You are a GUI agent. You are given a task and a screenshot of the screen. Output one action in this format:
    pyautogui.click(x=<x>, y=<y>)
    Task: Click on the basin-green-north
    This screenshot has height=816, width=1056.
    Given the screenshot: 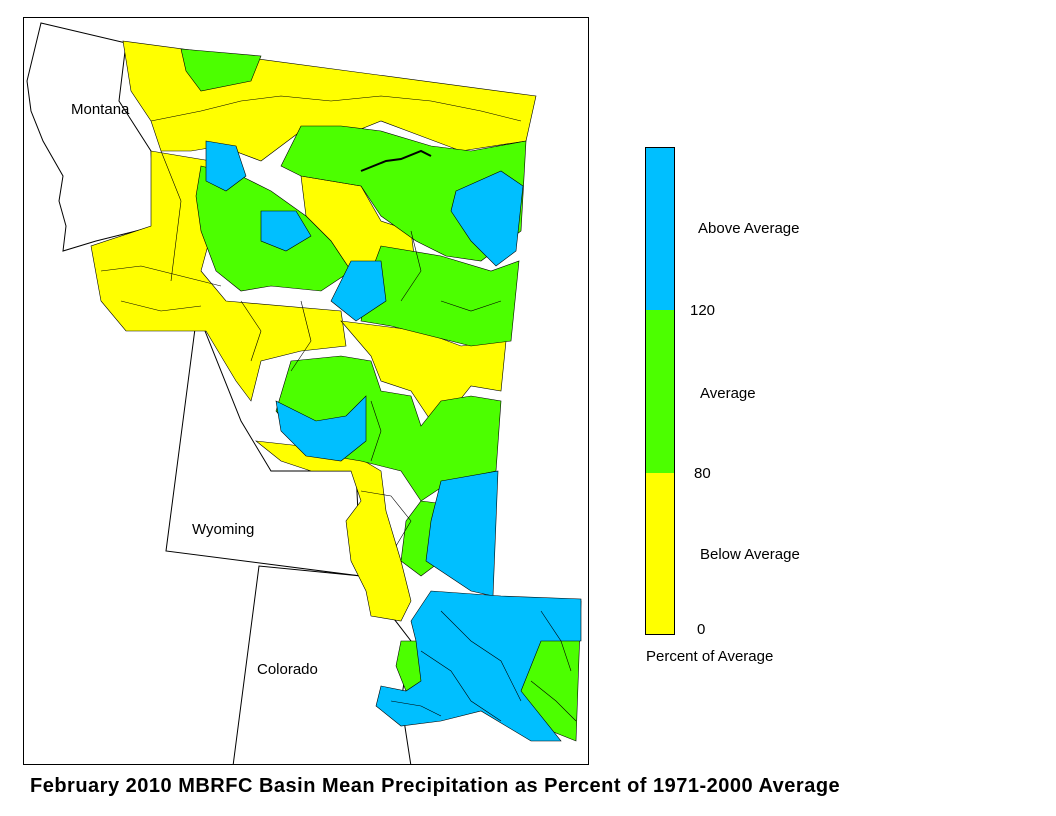 What is the action you would take?
    pyautogui.click(x=221, y=70)
    